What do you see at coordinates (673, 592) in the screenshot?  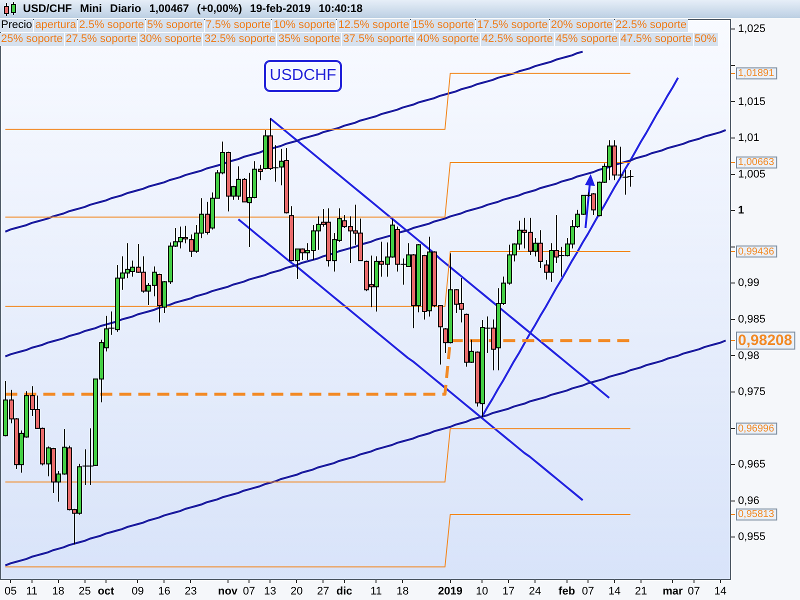 I see `x-tick-label: mar` at bounding box center [673, 592].